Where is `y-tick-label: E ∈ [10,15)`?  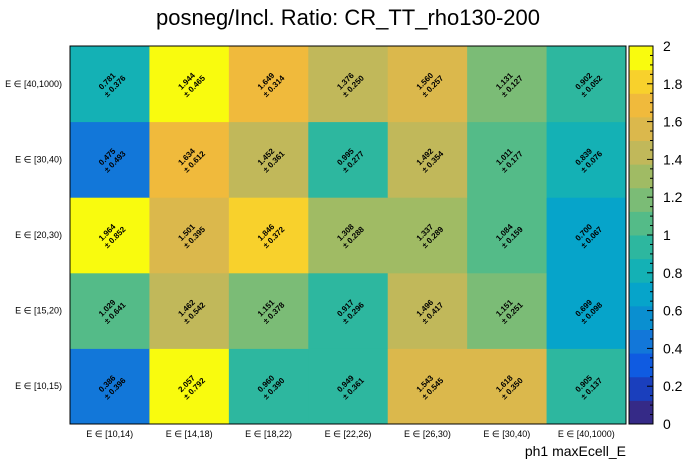 y-tick-label: E ∈ [10,15) is located at coordinates (38, 386).